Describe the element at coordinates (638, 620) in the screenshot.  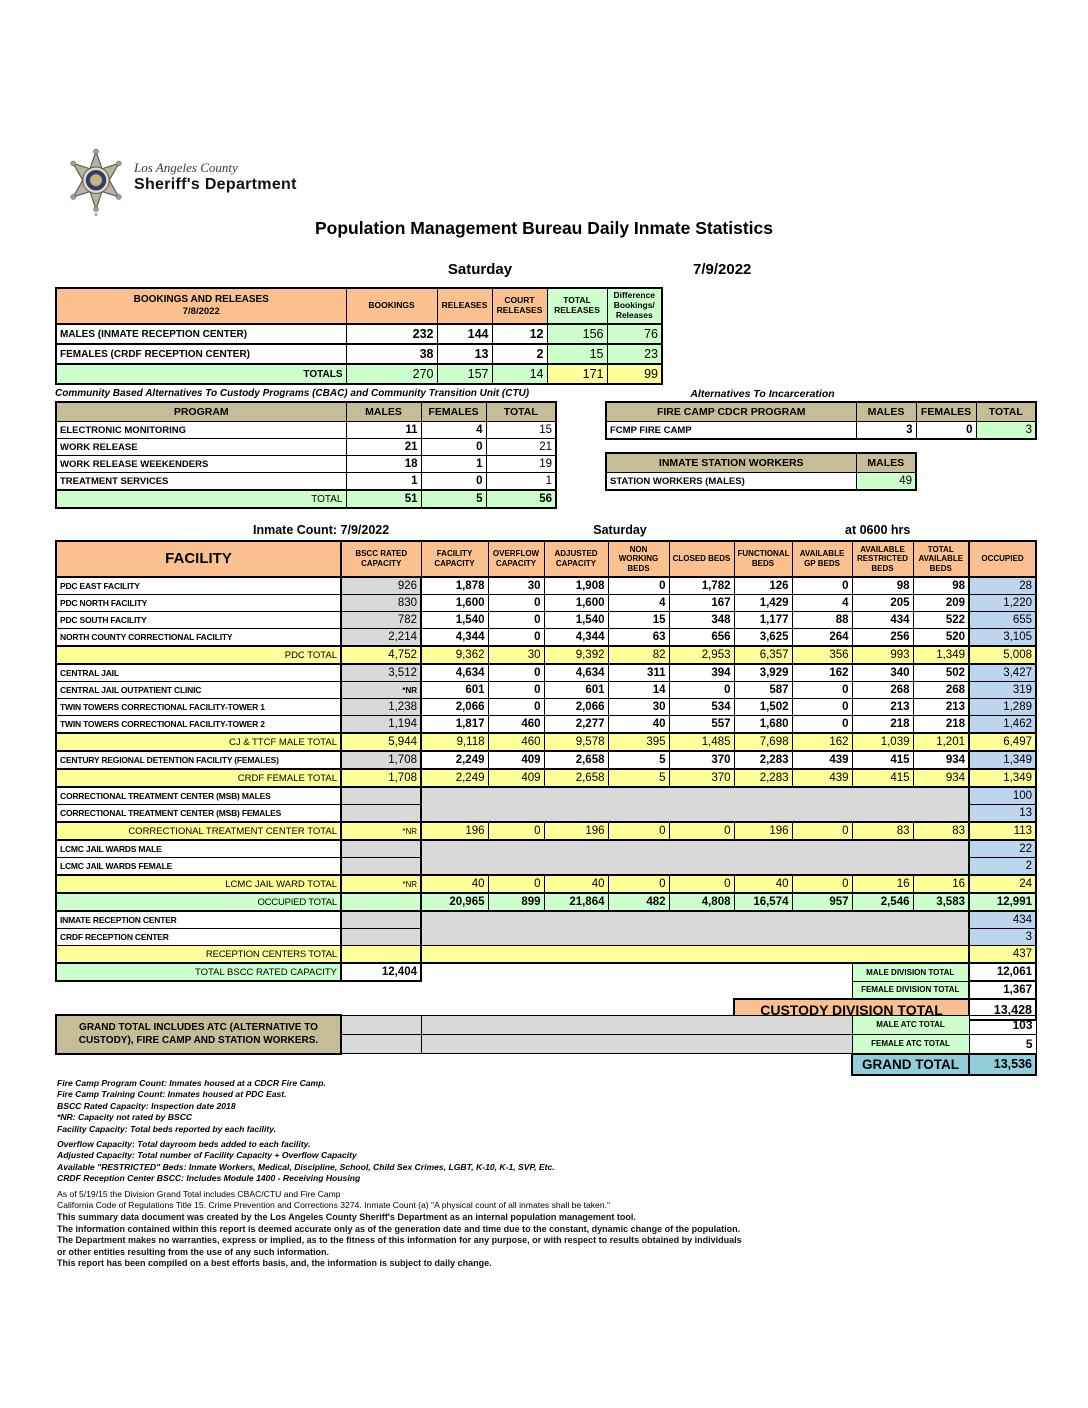
I see `bed-count: 15` at that location.